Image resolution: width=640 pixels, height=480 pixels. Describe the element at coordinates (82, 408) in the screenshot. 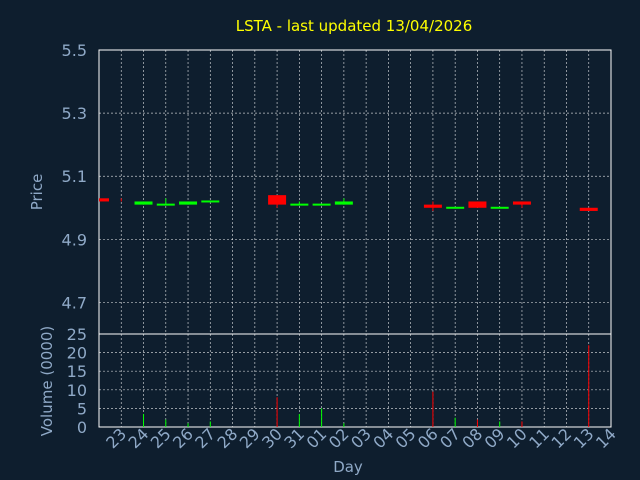

I see `volume-y-tick-label: 5` at that location.